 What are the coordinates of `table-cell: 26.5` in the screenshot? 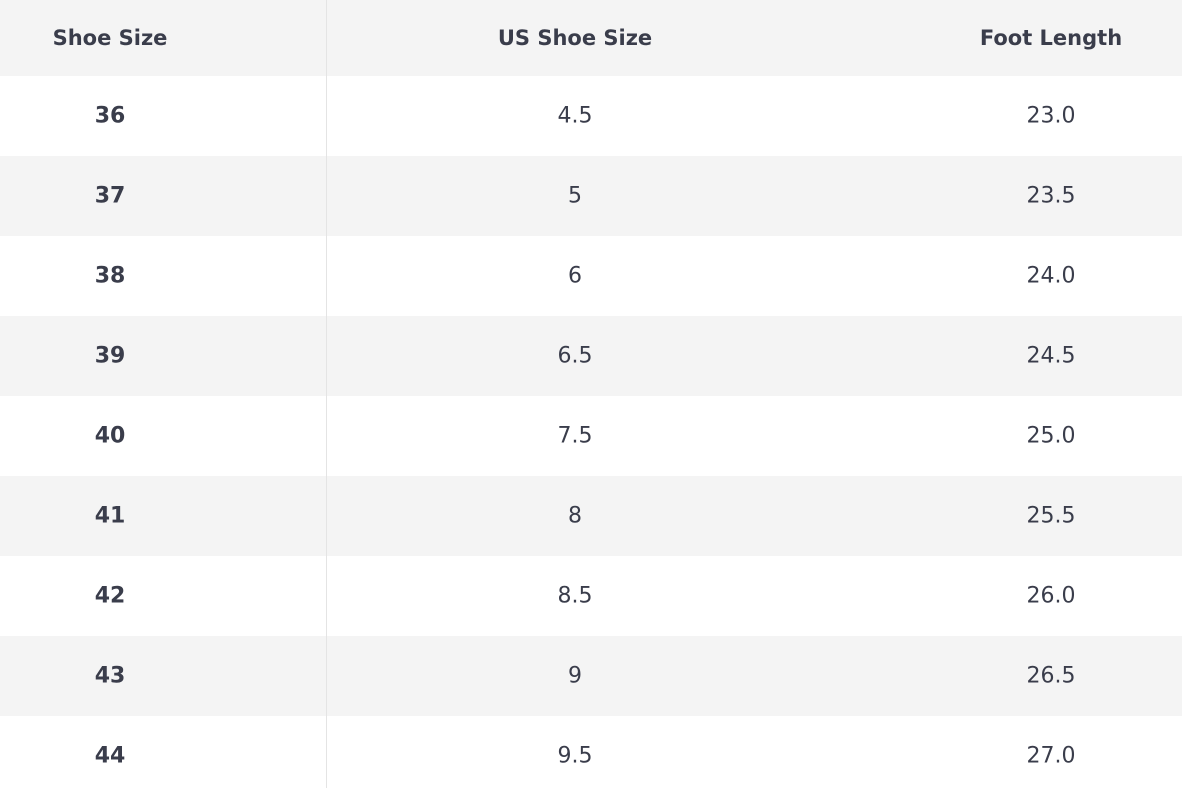 It's located at (1051, 676).